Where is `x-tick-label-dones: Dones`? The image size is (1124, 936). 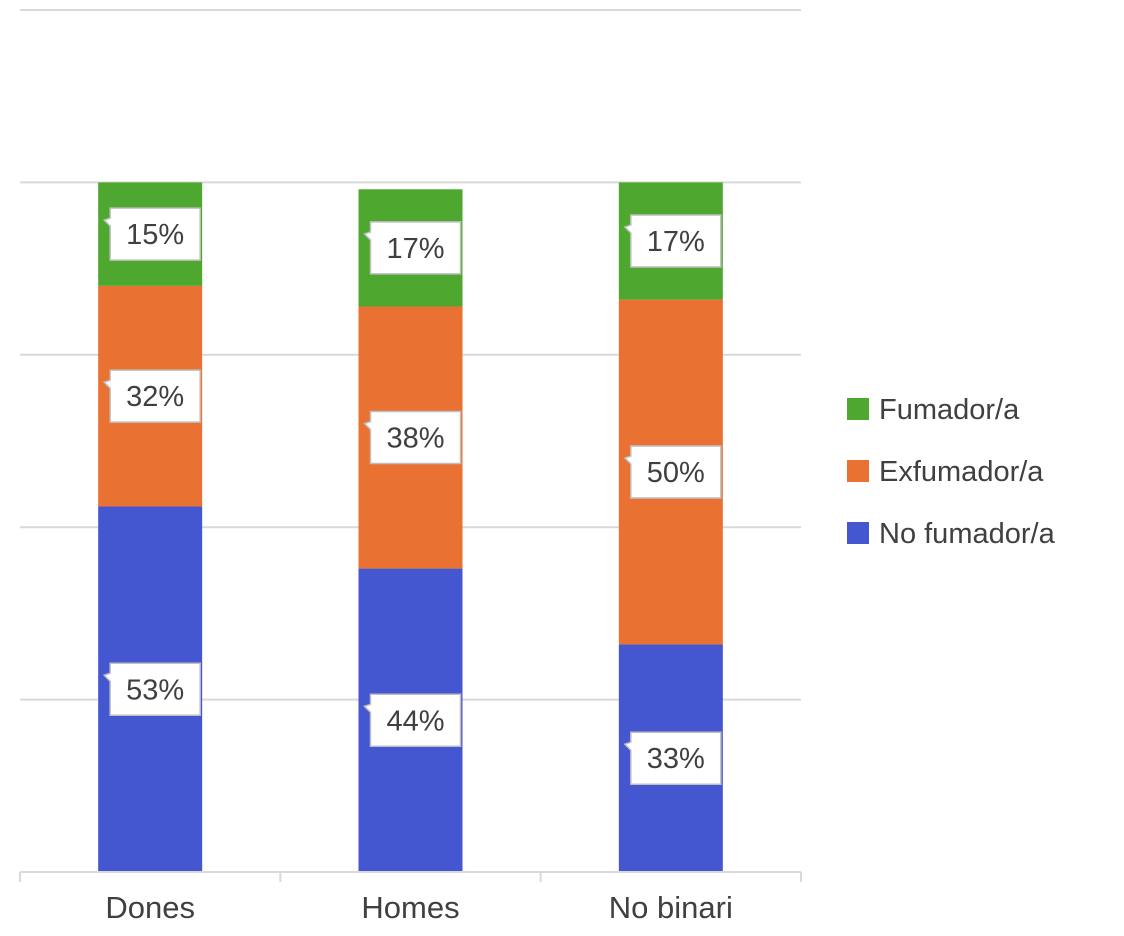 x-tick-label-dones: Dones is located at coordinates (150, 907).